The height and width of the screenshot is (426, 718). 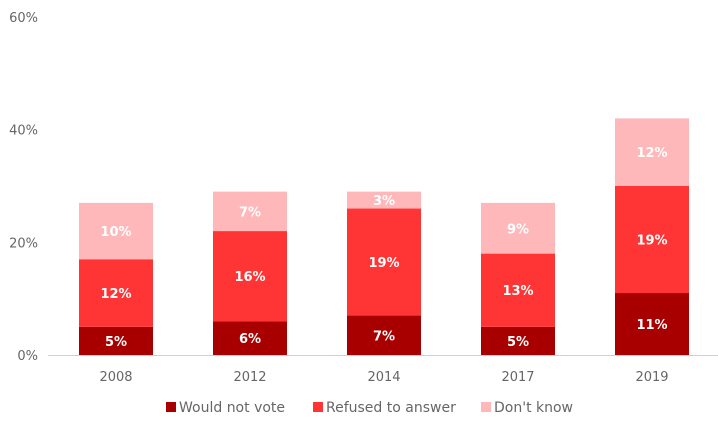 What do you see at coordinates (651, 377) in the screenshot?
I see `x-tick-label: 2019` at bounding box center [651, 377].